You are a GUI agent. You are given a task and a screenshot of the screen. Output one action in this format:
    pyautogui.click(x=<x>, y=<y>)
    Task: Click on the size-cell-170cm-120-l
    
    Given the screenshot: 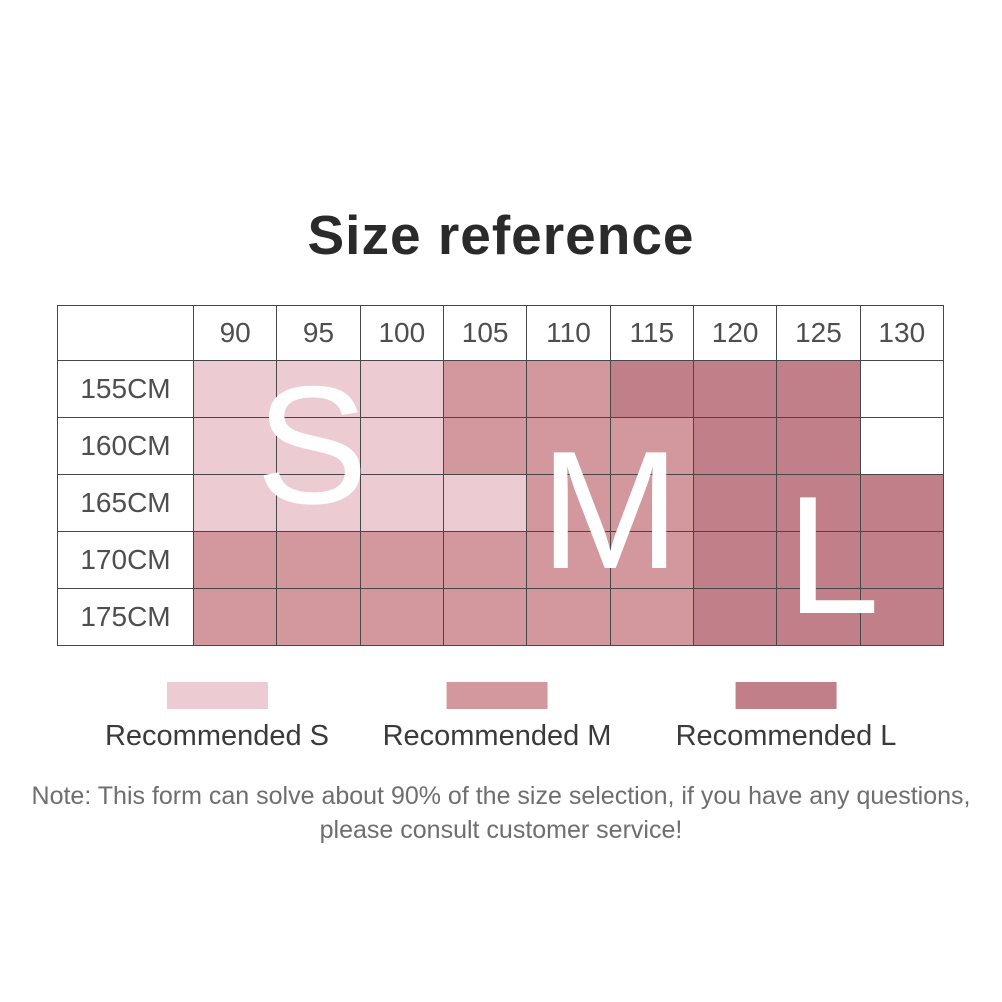 What is the action you would take?
    pyautogui.click(x=735, y=560)
    